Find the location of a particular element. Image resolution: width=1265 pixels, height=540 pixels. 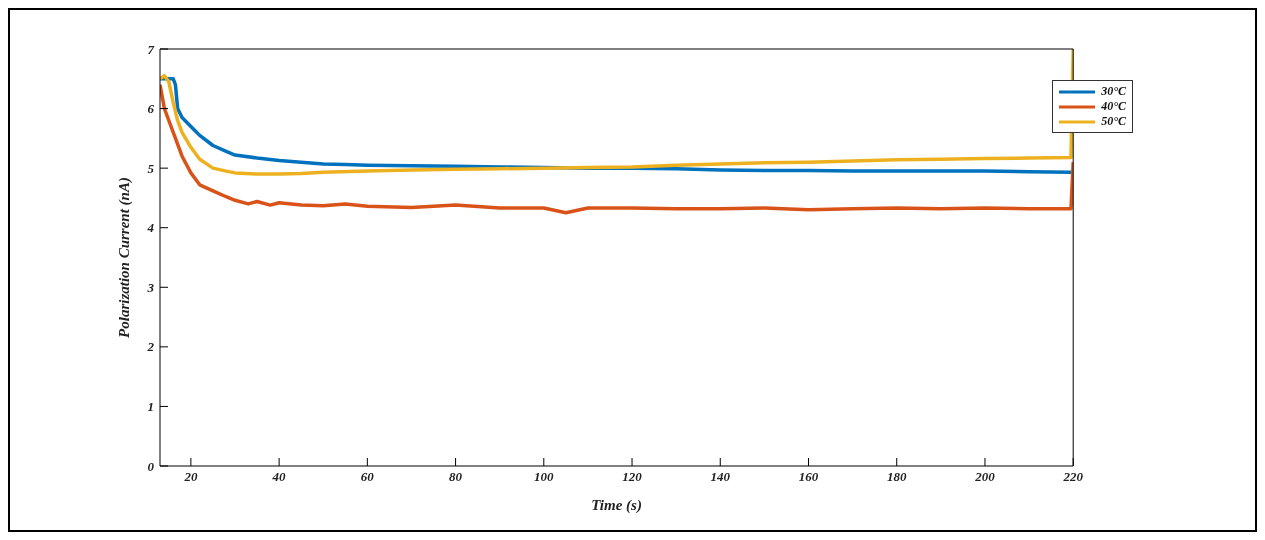

y-tick-label: 2 is located at coordinates (150, 347).